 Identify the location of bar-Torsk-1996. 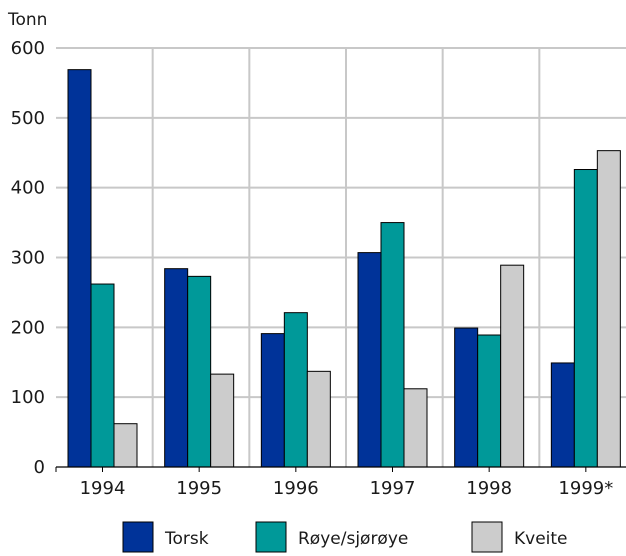
(272, 400).